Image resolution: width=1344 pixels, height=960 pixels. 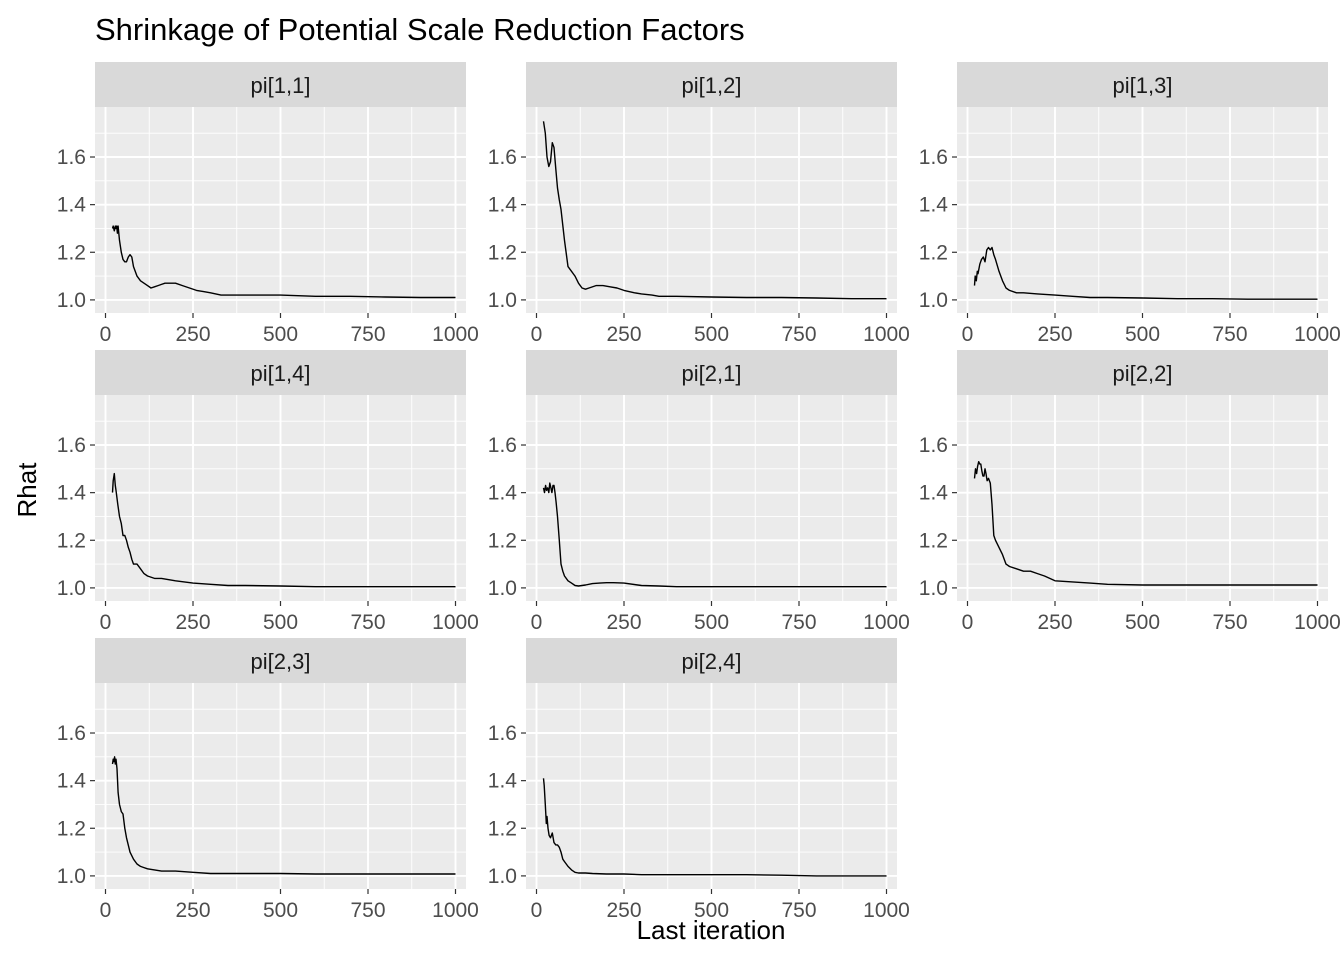 What do you see at coordinates (27, 490) in the screenshot?
I see `y-axis-title: Rhat` at bounding box center [27, 490].